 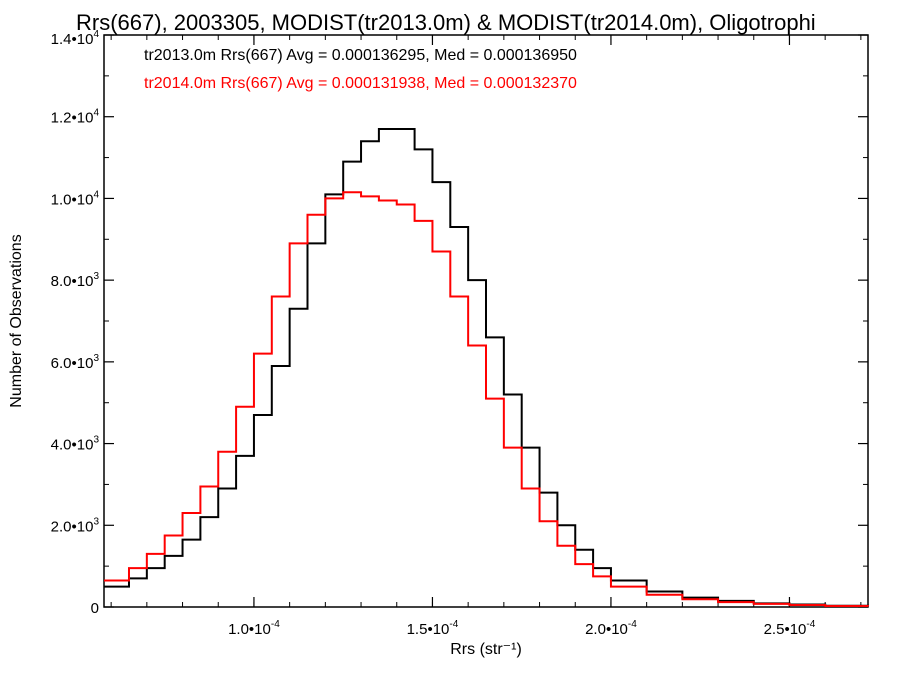 I want to click on y-tick-label-4: 8.0•103, so click(x=75, y=280).